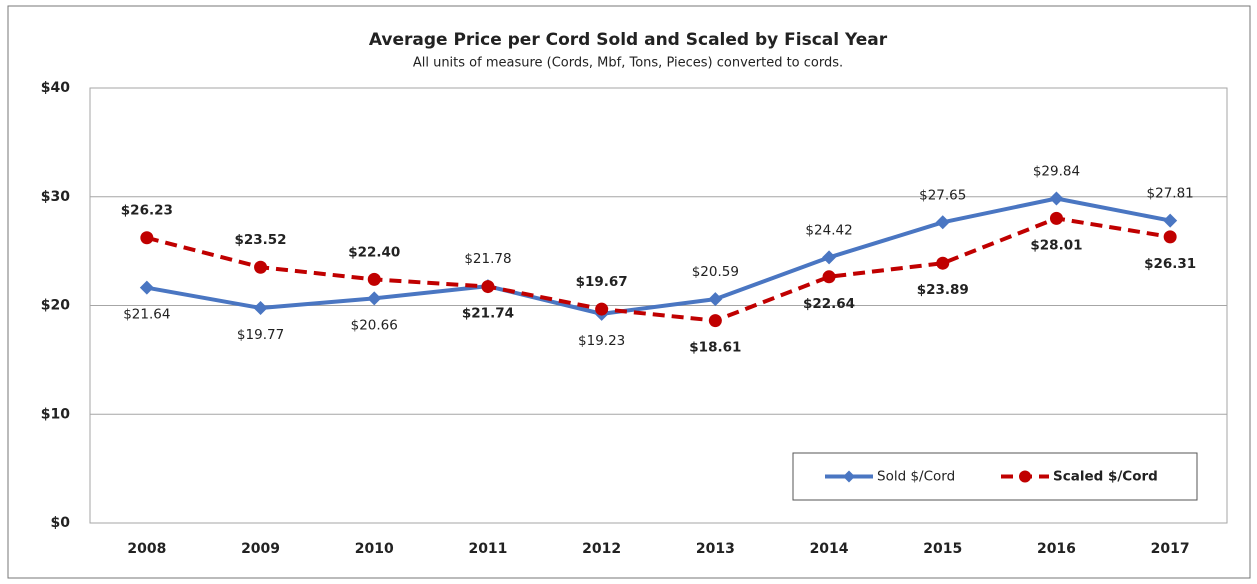 The height and width of the screenshot is (584, 1257). Describe the element at coordinates (487, 549) in the screenshot. I see `x-tick-label: 2011` at that location.